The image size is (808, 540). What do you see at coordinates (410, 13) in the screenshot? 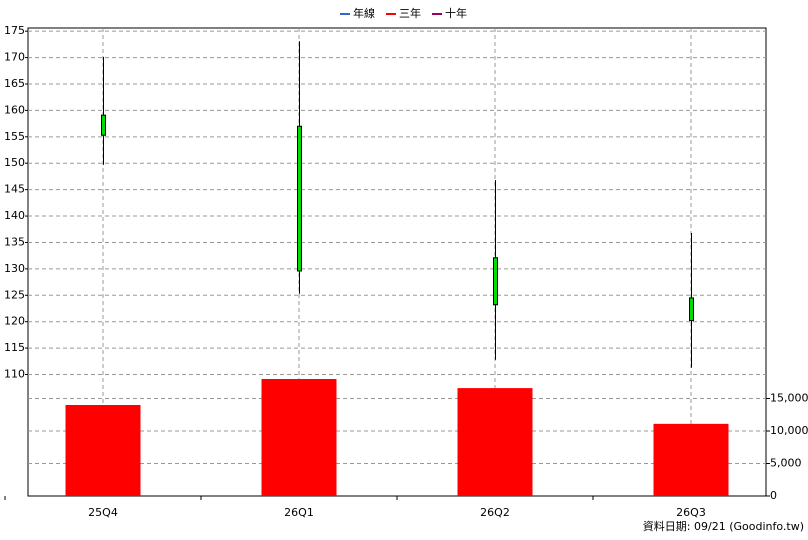
I see `legend-label: 三年` at bounding box center [410, 13].